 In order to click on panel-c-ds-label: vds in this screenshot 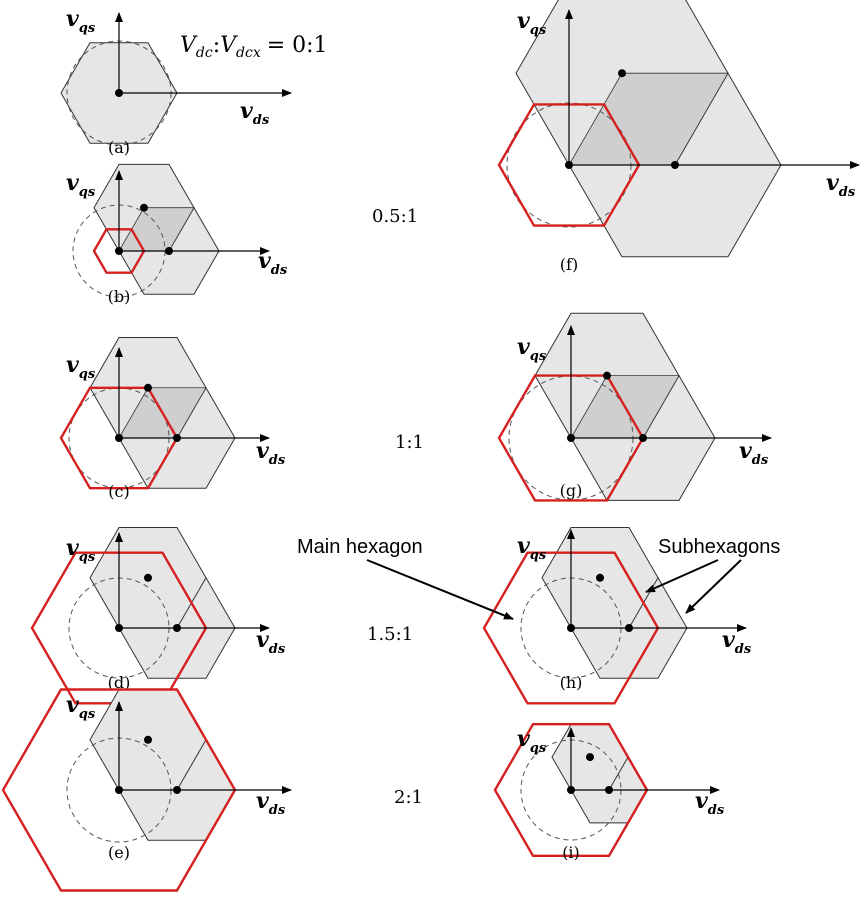, I will do `click(271, 453)`.